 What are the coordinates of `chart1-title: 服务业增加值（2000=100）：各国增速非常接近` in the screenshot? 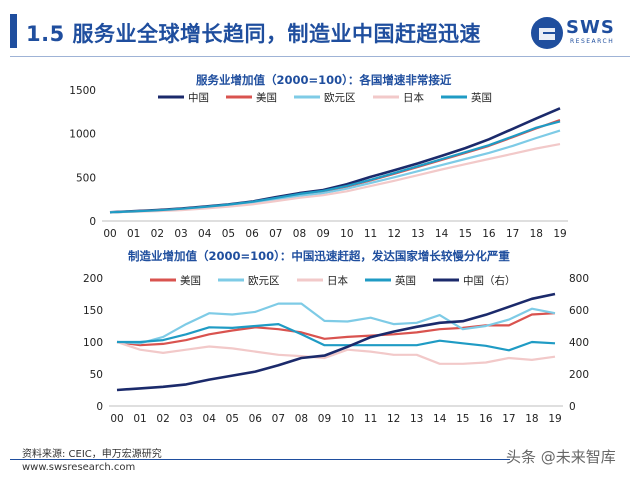 It's located at (324, 80).